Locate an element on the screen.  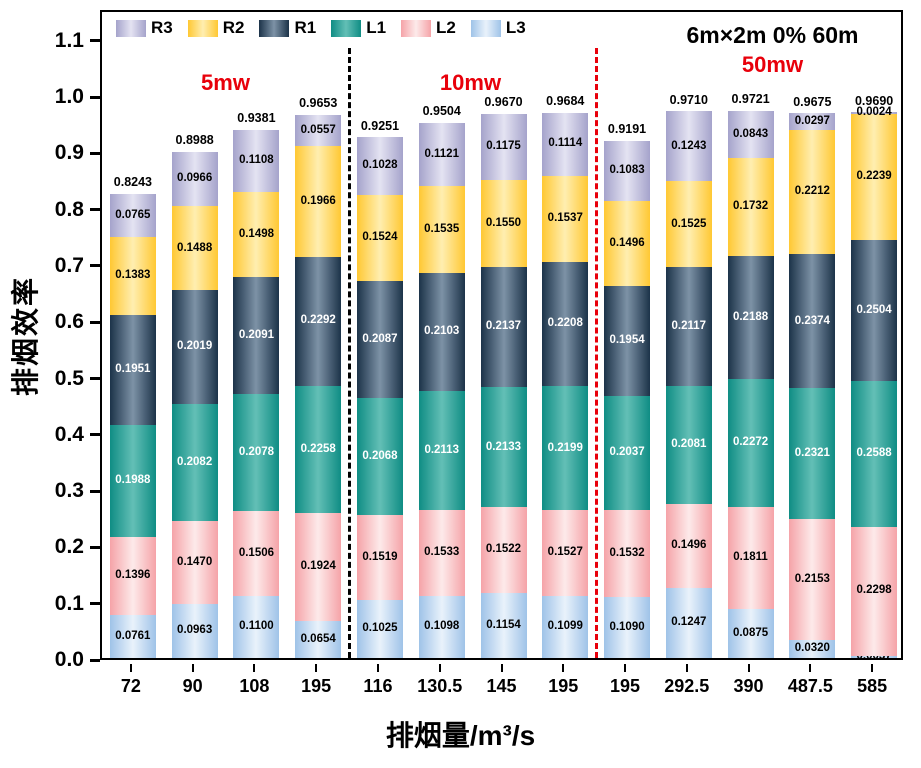
bar-segment-l2: 0.1496 is located at coordinates (688, 545).